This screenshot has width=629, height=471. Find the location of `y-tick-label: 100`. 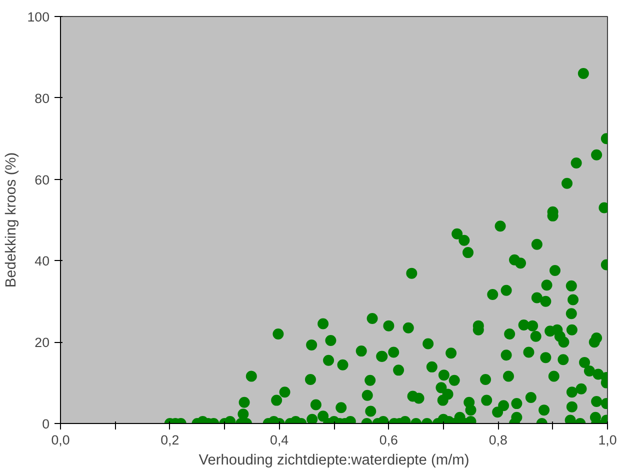

y-tick-label: 100 is located at coordinates (38, 17).